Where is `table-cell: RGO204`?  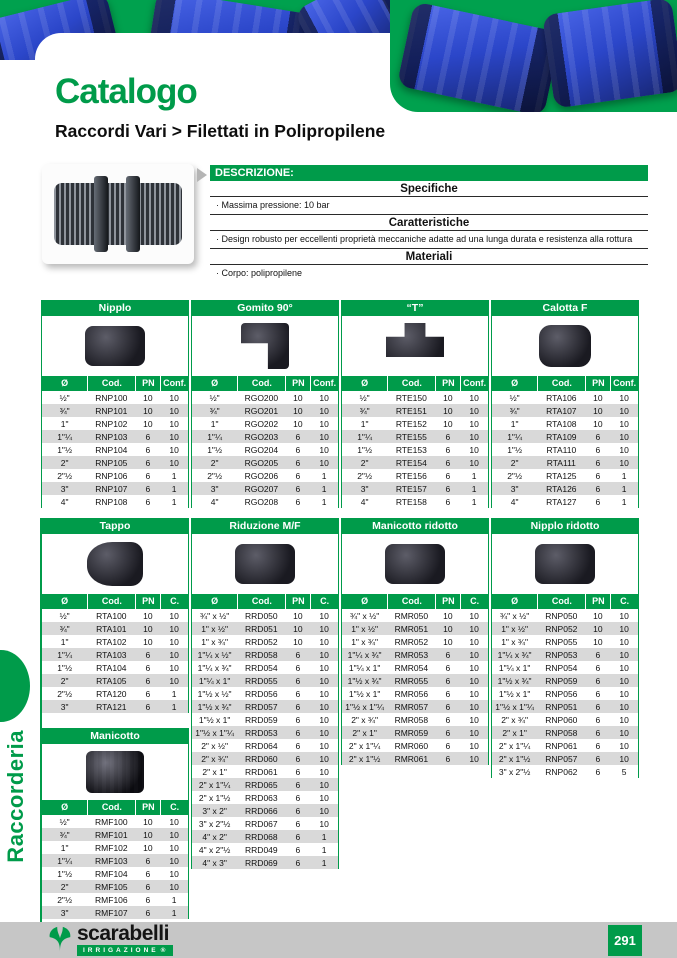 table-cell: RGO204 is located at coordinates (261, 449).